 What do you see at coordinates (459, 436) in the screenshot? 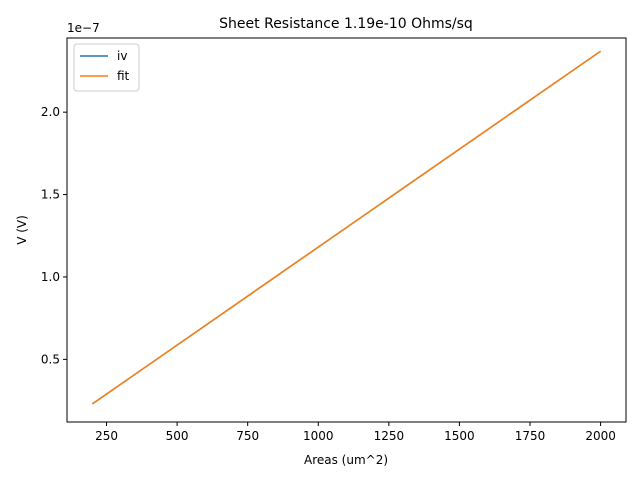
I see `x-tick-label: 1500` at bounding box center [459, 436].